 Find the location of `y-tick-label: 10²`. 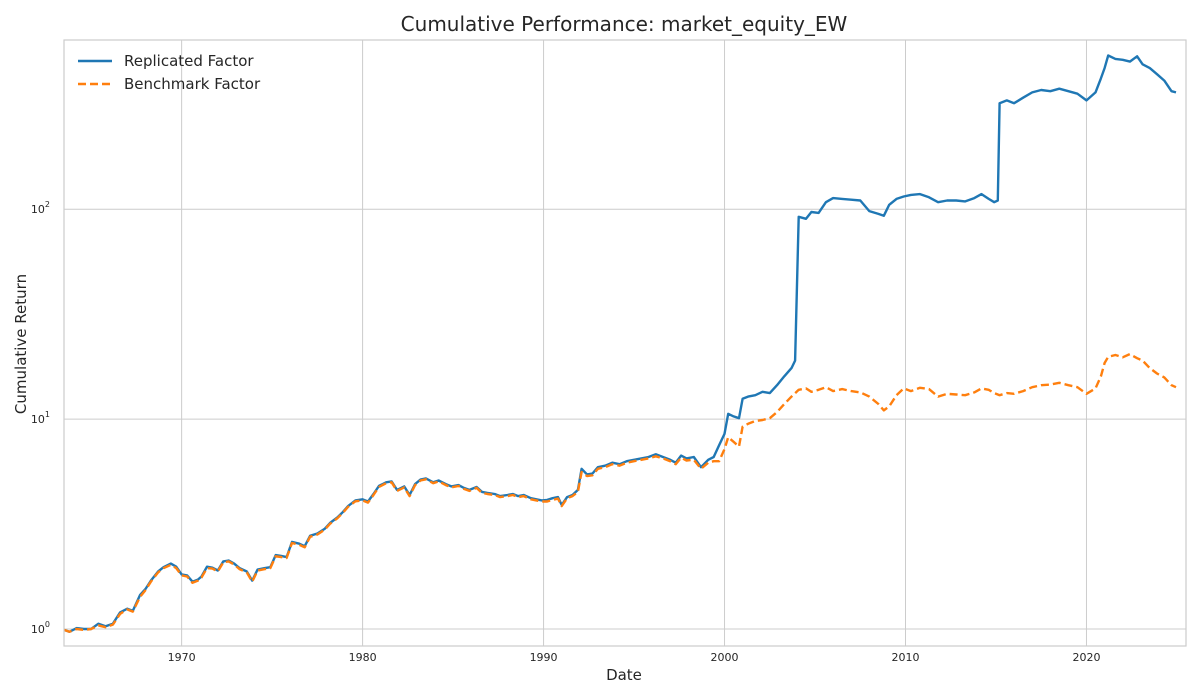

y-tick-label: 10² is located at coordinates (40, 208).